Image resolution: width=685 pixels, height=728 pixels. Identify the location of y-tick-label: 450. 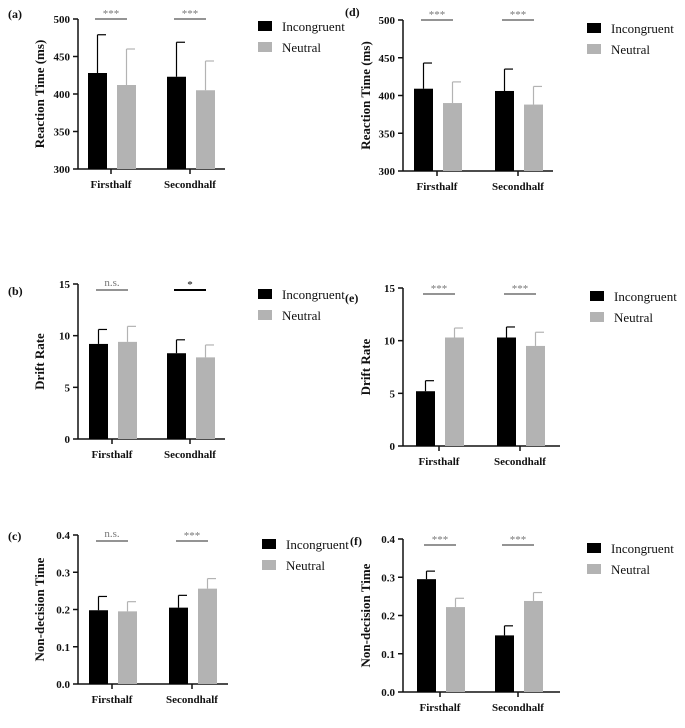
(62, 58).